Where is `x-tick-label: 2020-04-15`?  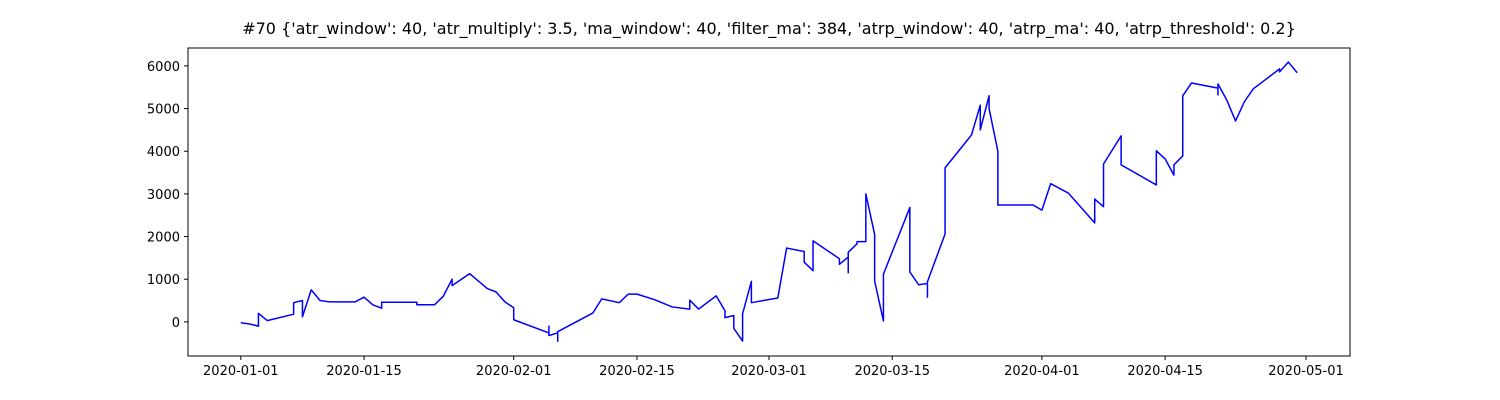
x-tick-label: 2020-04-15 is located at coordinates (1165, 371).